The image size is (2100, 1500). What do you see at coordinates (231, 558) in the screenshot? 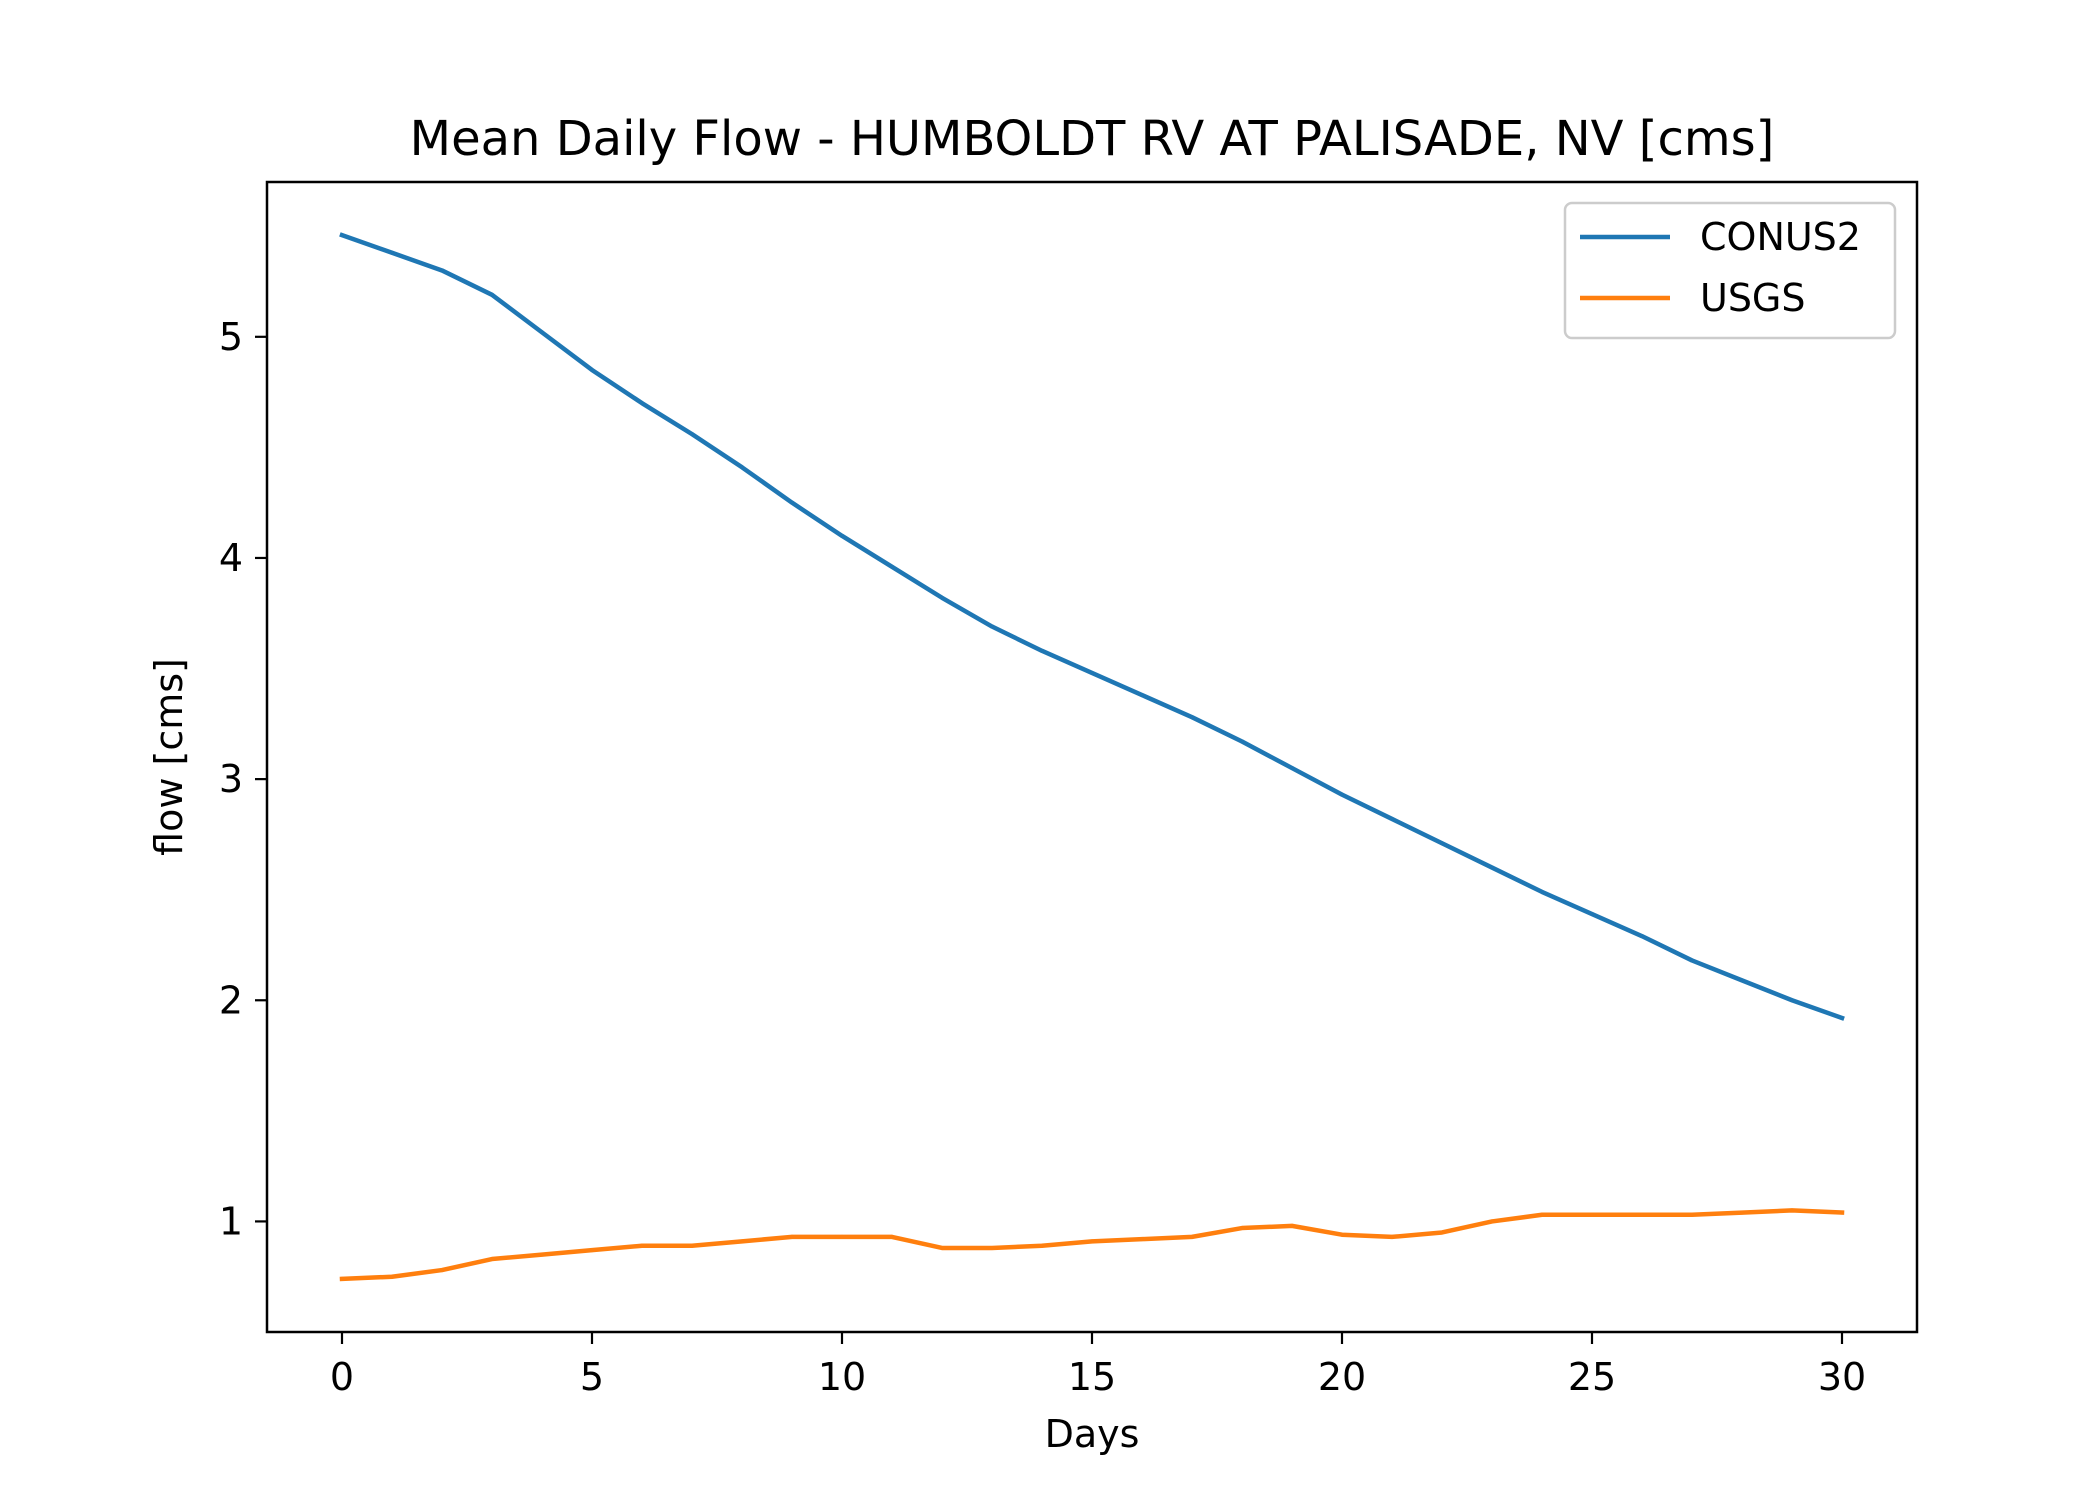
I see `y-tick-label-4: 4` at bounding box center [231, 558].